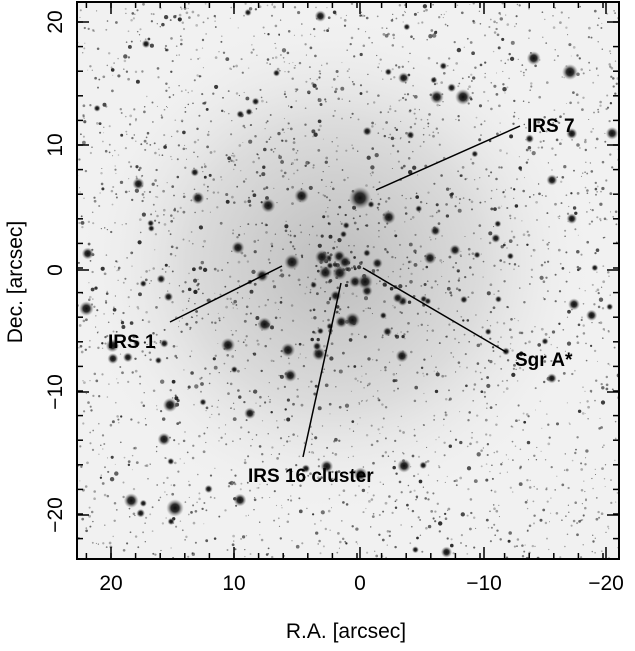 This screenshot has height=651, width=635. I want to click on y-axis-title: Dec. [arcsec], so click(15, 282).